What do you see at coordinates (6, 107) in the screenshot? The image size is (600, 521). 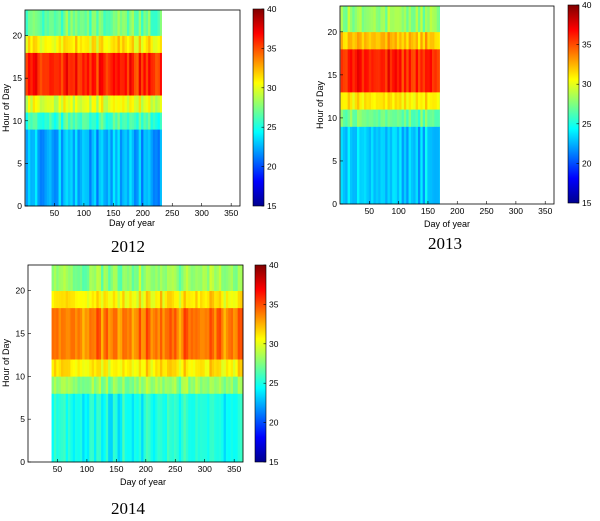 I see `y-axis-label: Hour of Day` at bounding box center [6, 107].